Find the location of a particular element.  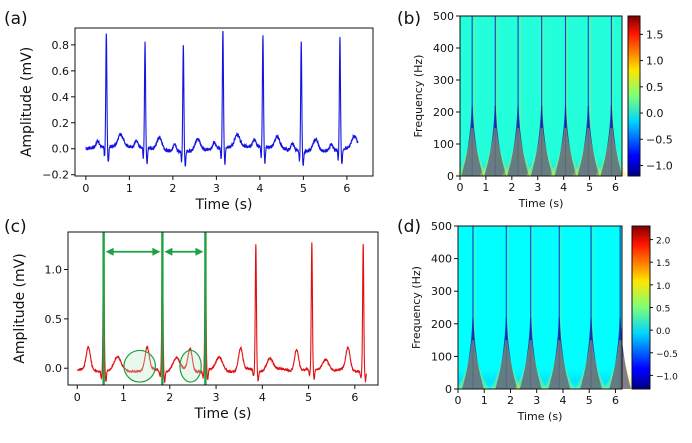

colorbar-tick-label: 2.0 is located at coordinates (663, 242).